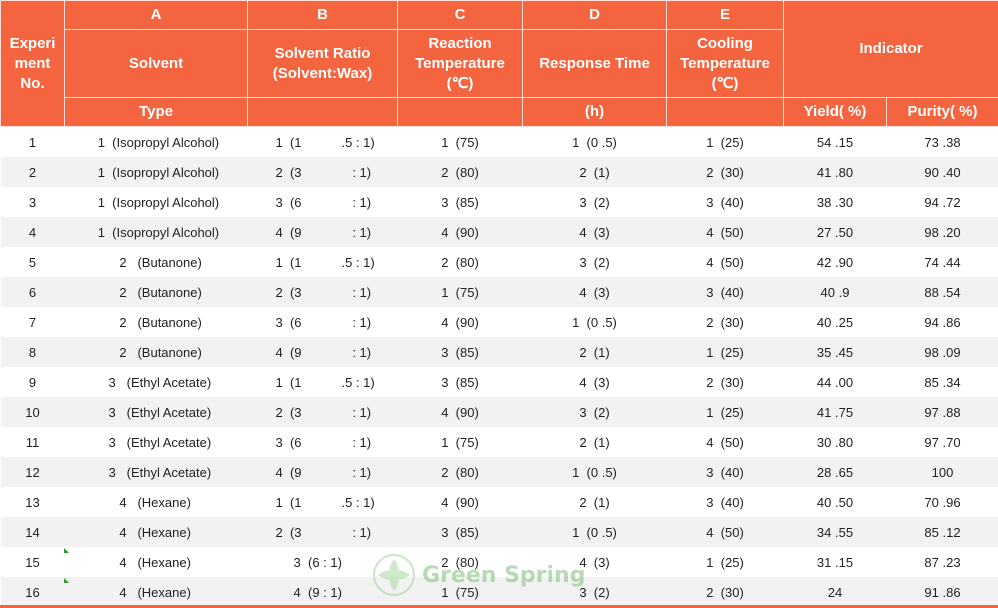 The width and height of the screenshot is (998, 608). I want to click on cell-purity: 94 .72, so click(942, 202).